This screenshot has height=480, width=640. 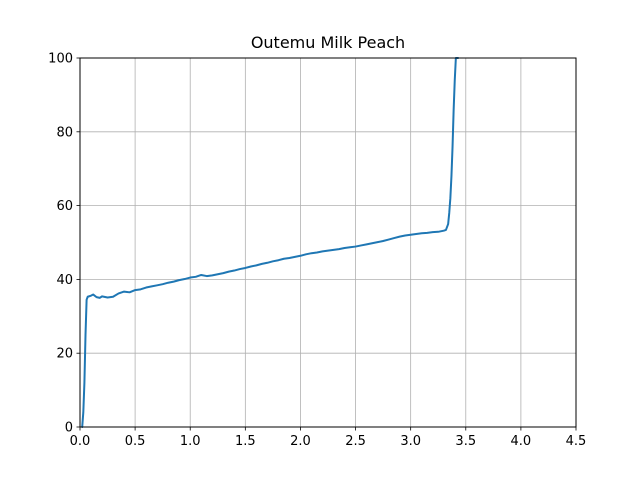 What do you see at coordinates (60, 59) in the screenshot?
I see `y-tick-label: 100` at bounding box center [60, 59].